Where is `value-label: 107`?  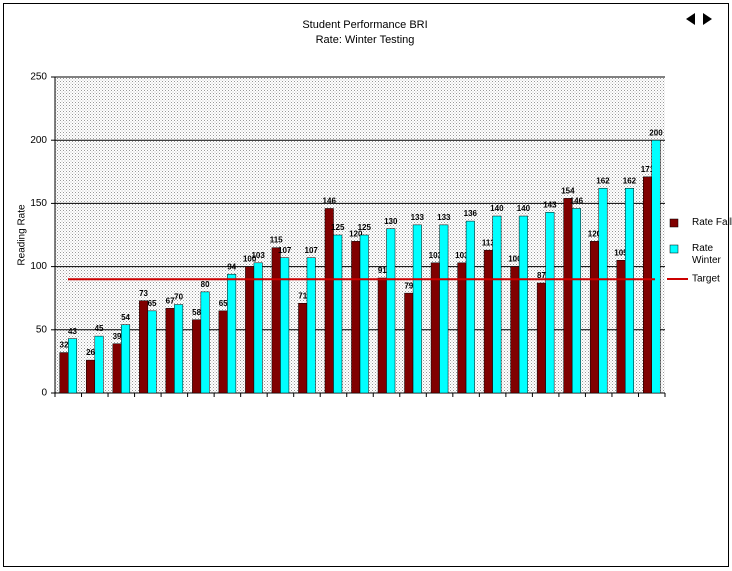
value-label: 107 is located at coordinates (312, 250).